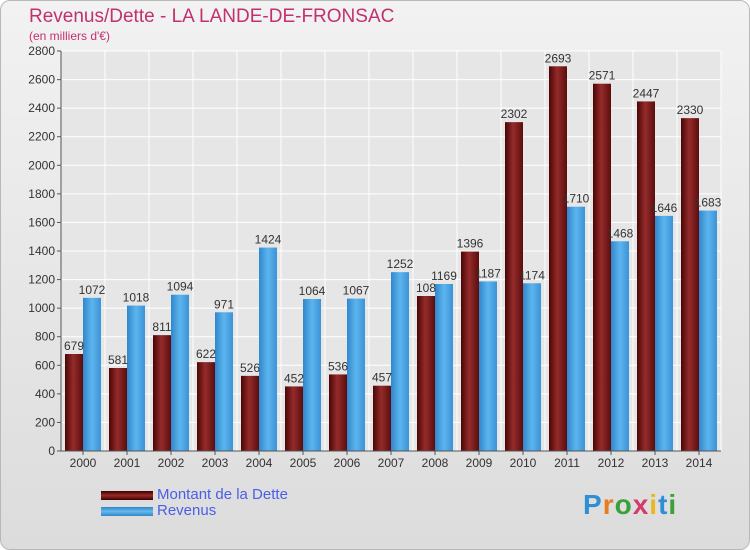  What do you see at coordinates (576, 199) in the screenshot?
I see `data-label: 1710` at bounding box center [576, 199].